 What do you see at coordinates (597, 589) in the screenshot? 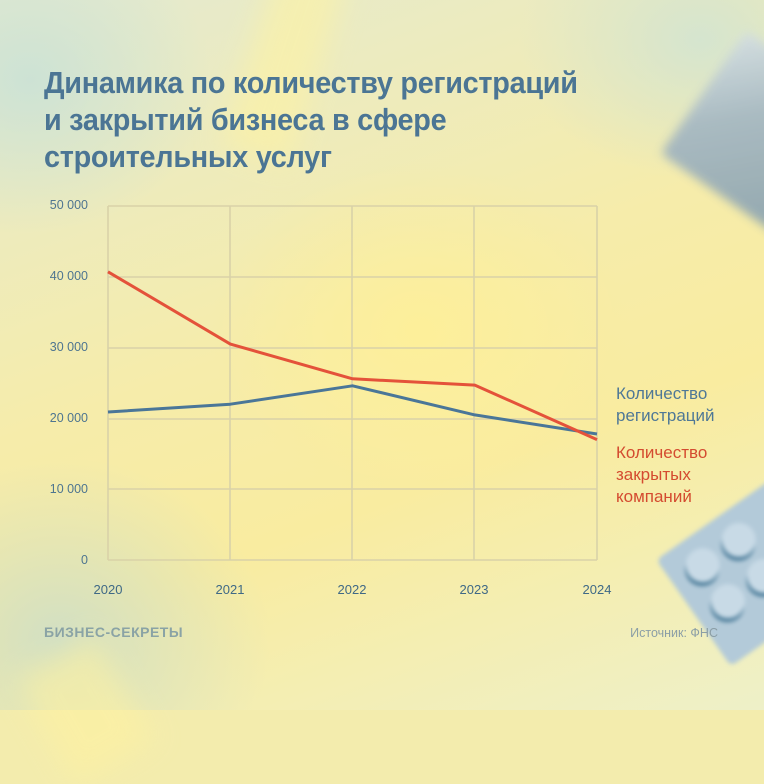
I see `x-tick-label: 2024` at bounding box center [597, 589].